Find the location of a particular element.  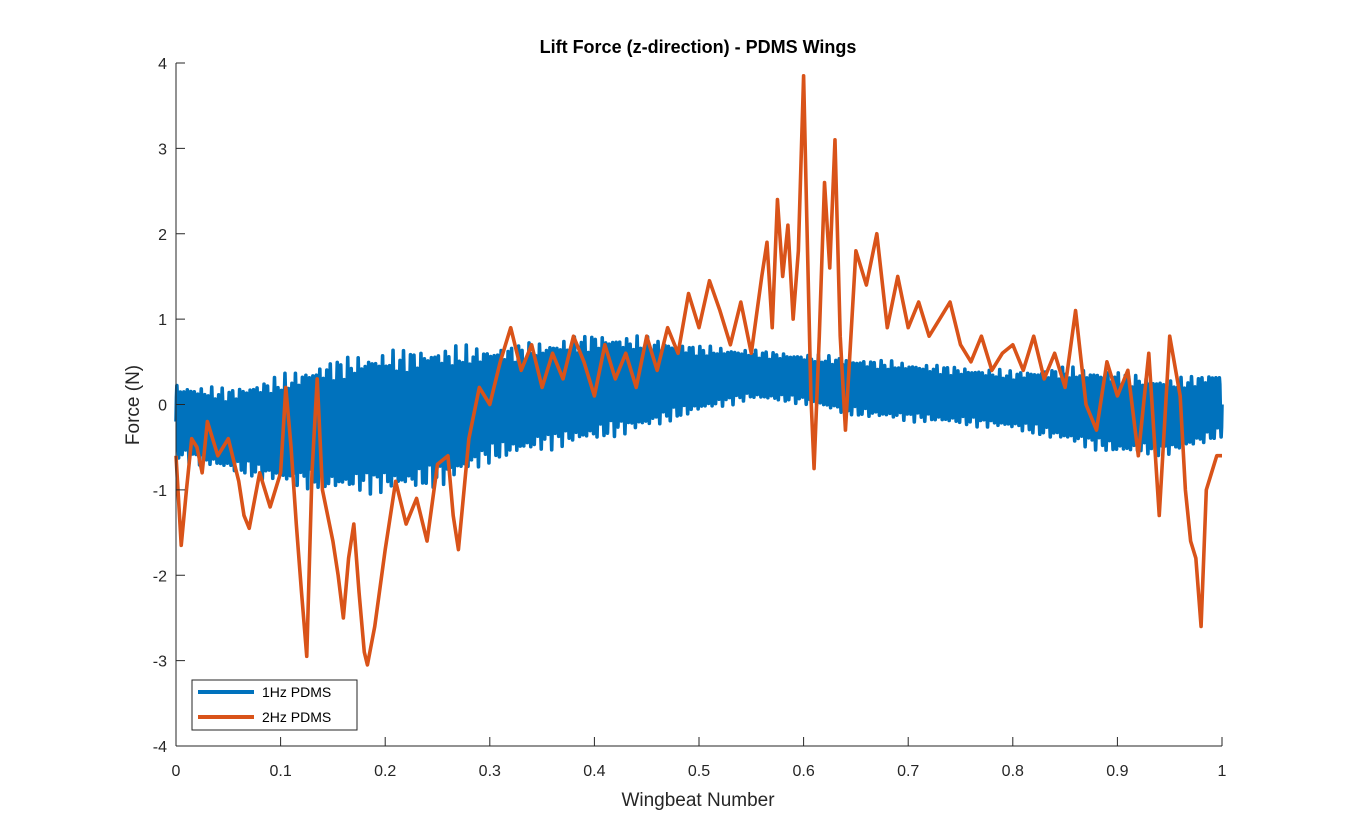

y-tick-label: 2 is located at coordinates (162, 235).